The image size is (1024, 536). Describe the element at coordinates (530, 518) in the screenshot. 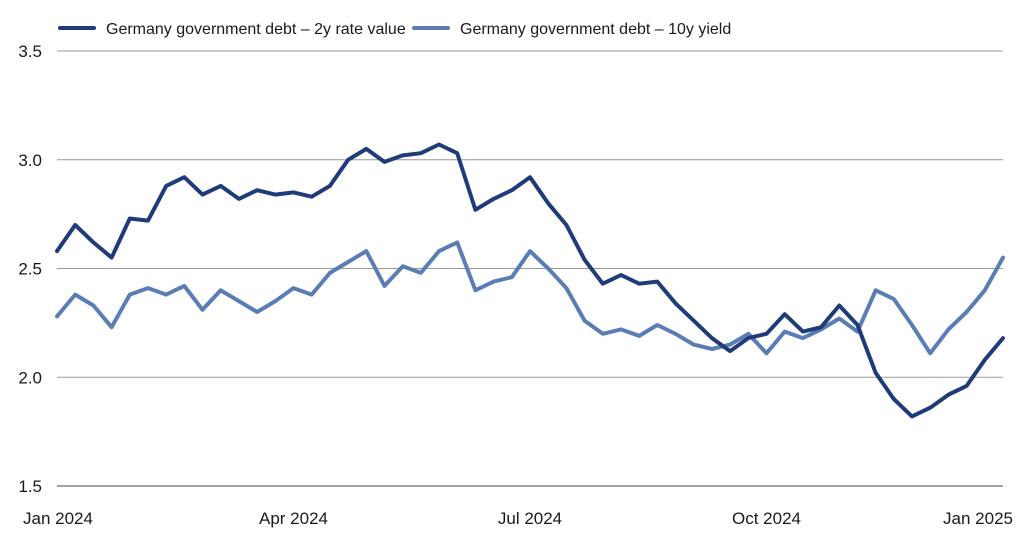

I see `x-tick-label: Jul 2024` at that location.